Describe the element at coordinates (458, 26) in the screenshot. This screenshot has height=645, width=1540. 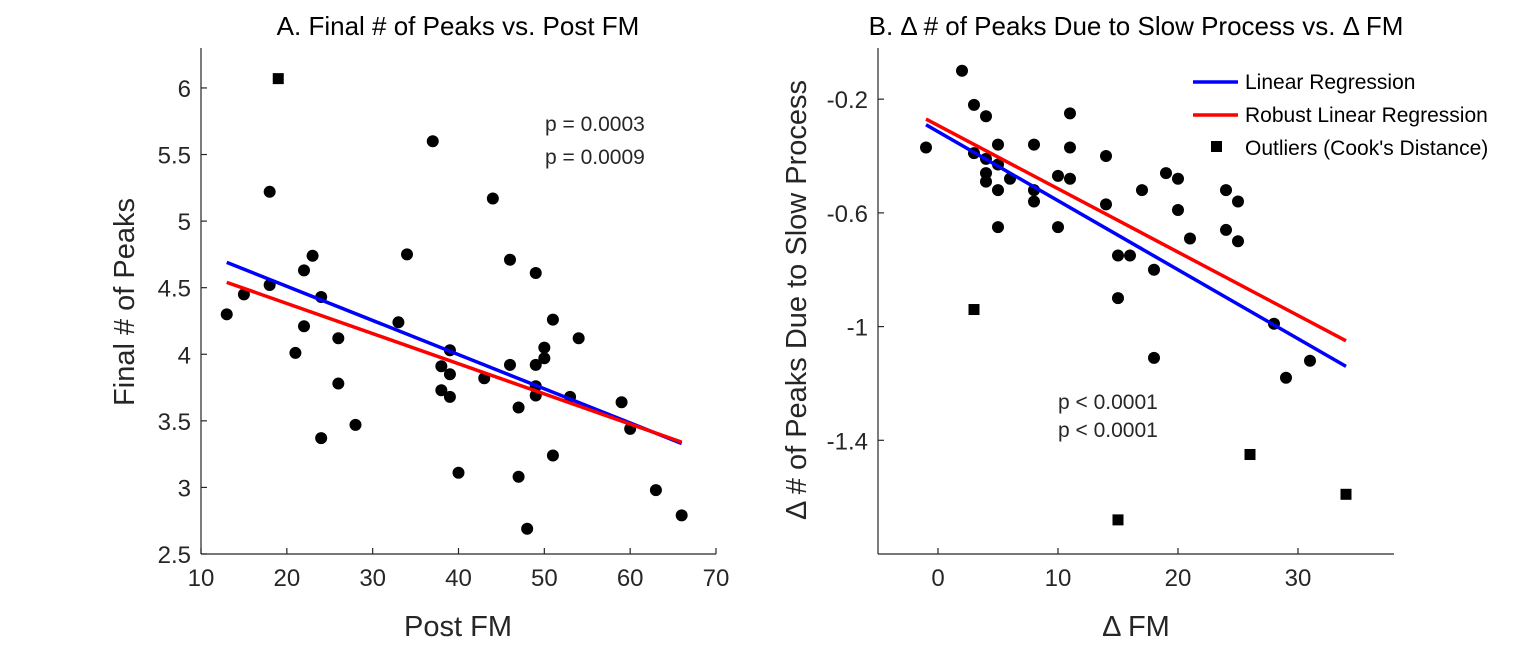
I see `panel-a-title: A. Final # of Peaks vs. Post FM` at that location.